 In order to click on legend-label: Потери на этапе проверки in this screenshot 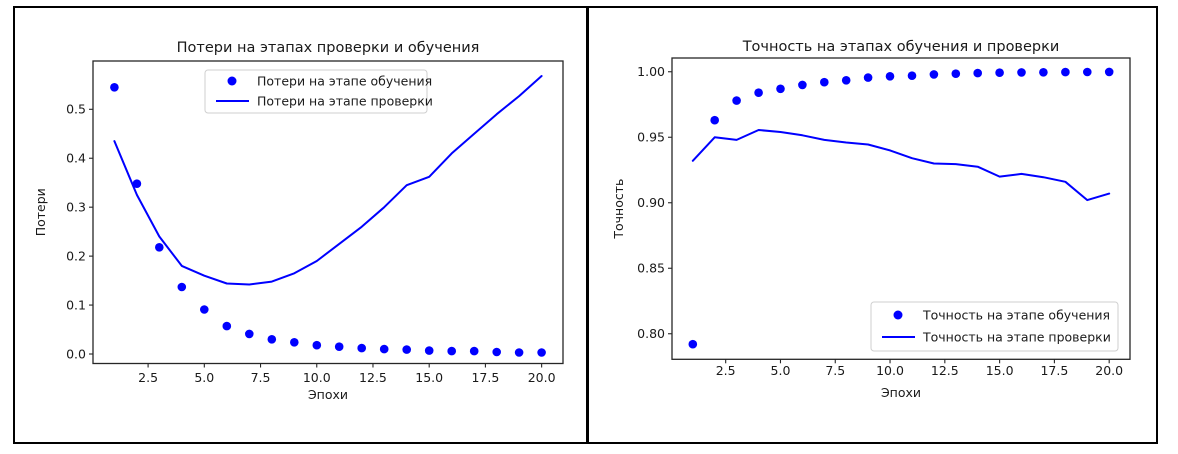, I will do `click(345, 100)`.